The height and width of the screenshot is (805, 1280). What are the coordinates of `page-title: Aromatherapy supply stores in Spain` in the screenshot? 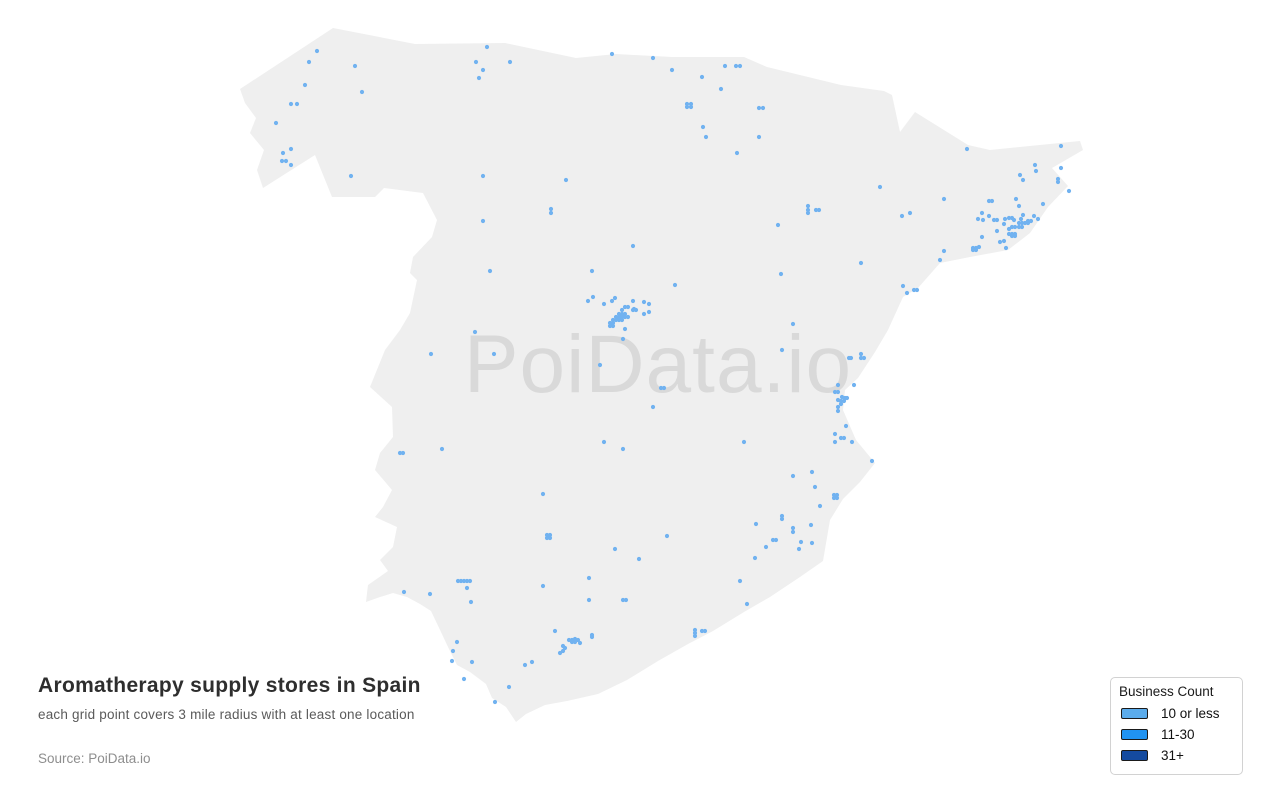 It's located at (229, 685).